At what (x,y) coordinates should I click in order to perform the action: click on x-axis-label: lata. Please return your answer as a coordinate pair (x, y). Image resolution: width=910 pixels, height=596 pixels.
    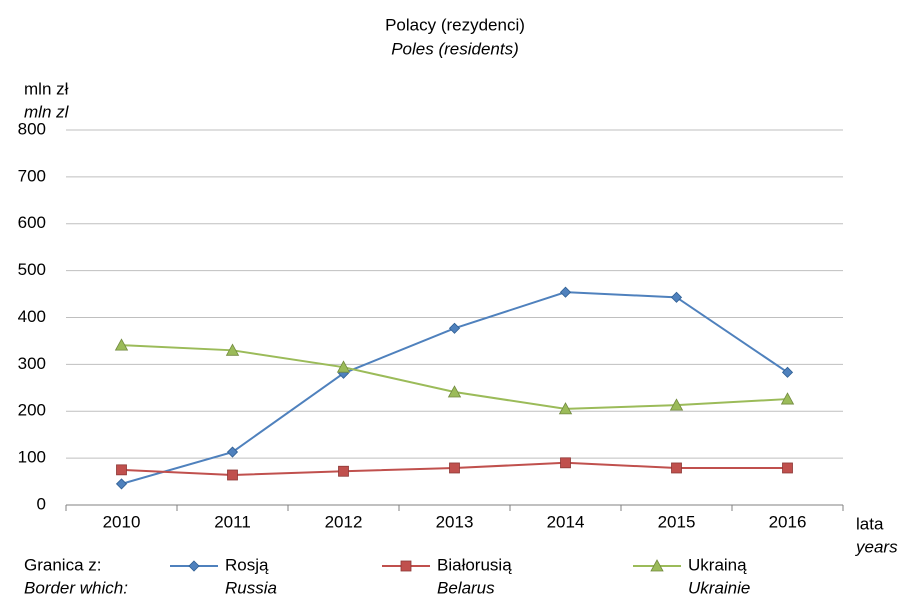
    Looking at the image, I should click on (870, 523).